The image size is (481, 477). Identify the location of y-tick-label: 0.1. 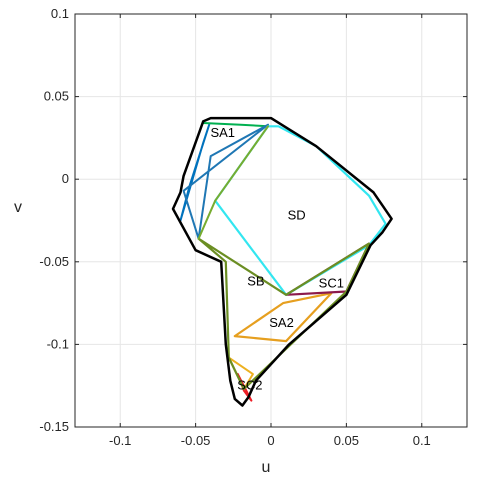
(60, 13).